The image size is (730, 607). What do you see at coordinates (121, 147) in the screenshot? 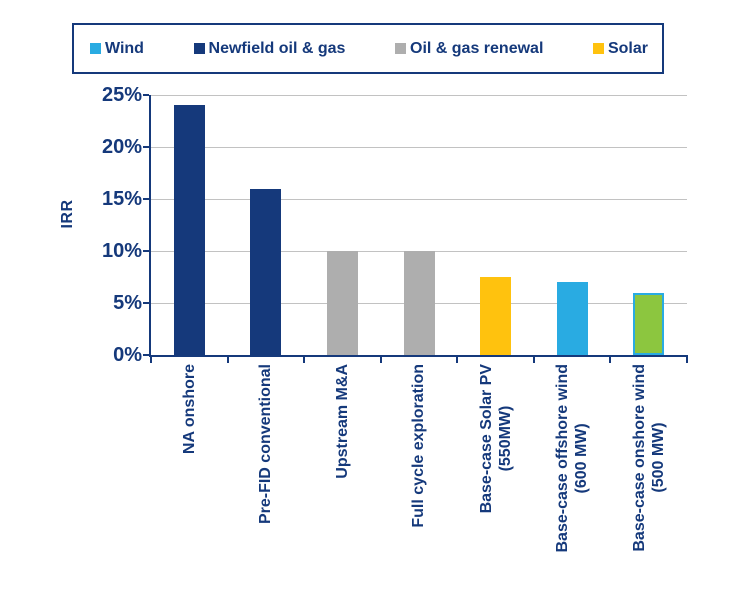
I see `y-tick-label-20: 20%` at bounding box center [121, 147].